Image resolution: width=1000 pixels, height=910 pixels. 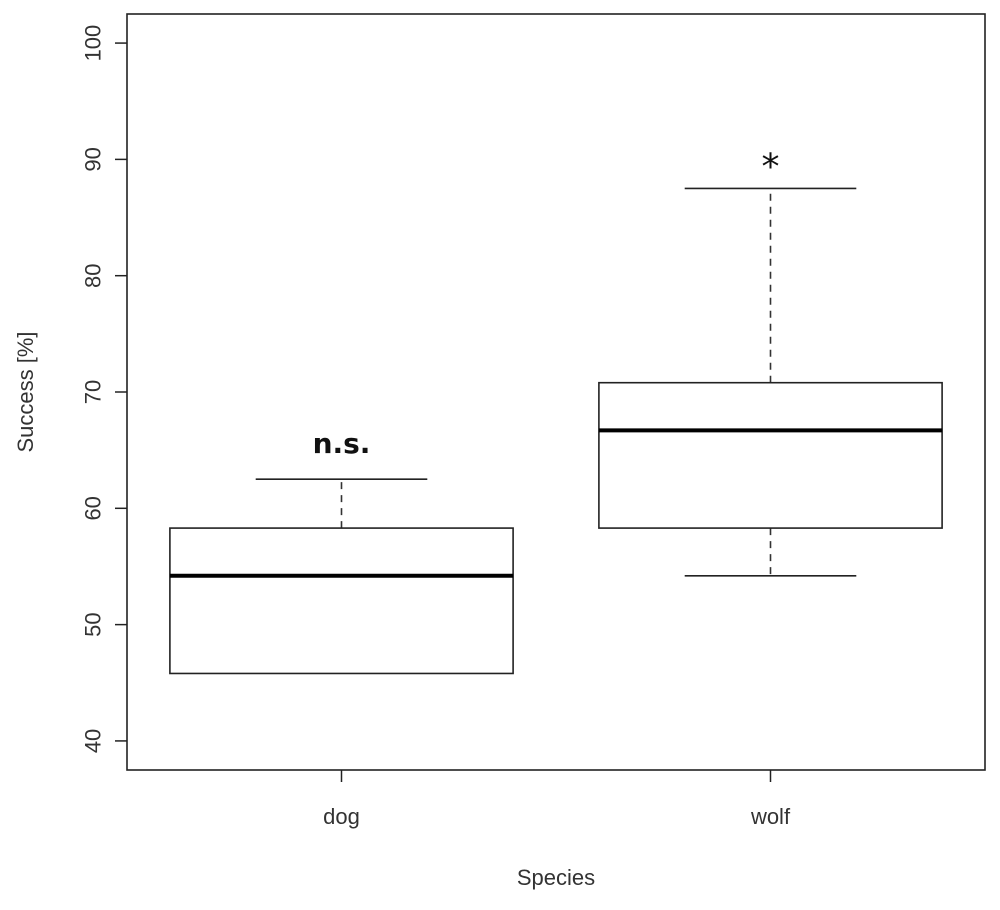 I want to click on y-axis-label: Success [%], so click(x=25, y=391).